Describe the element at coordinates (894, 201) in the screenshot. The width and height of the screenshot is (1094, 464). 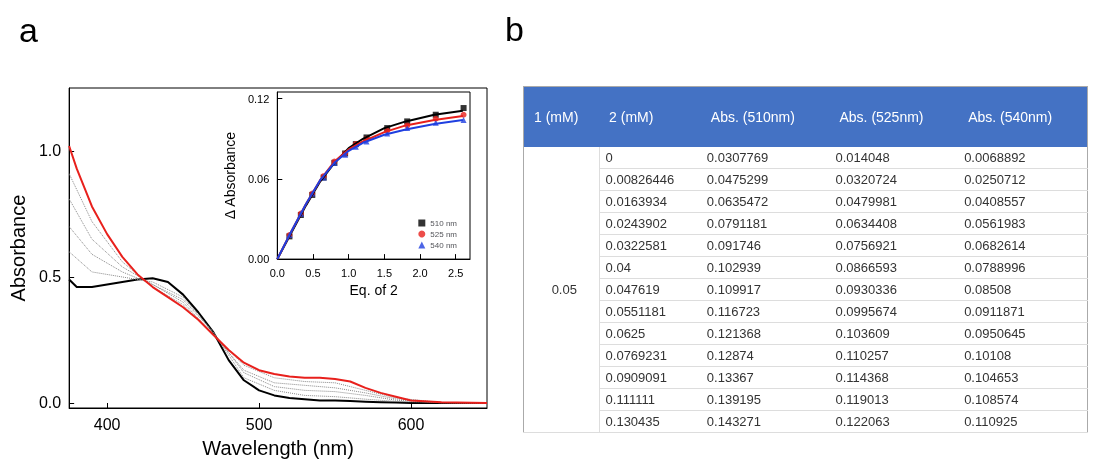
I see `text: 0.0479981` at that location.